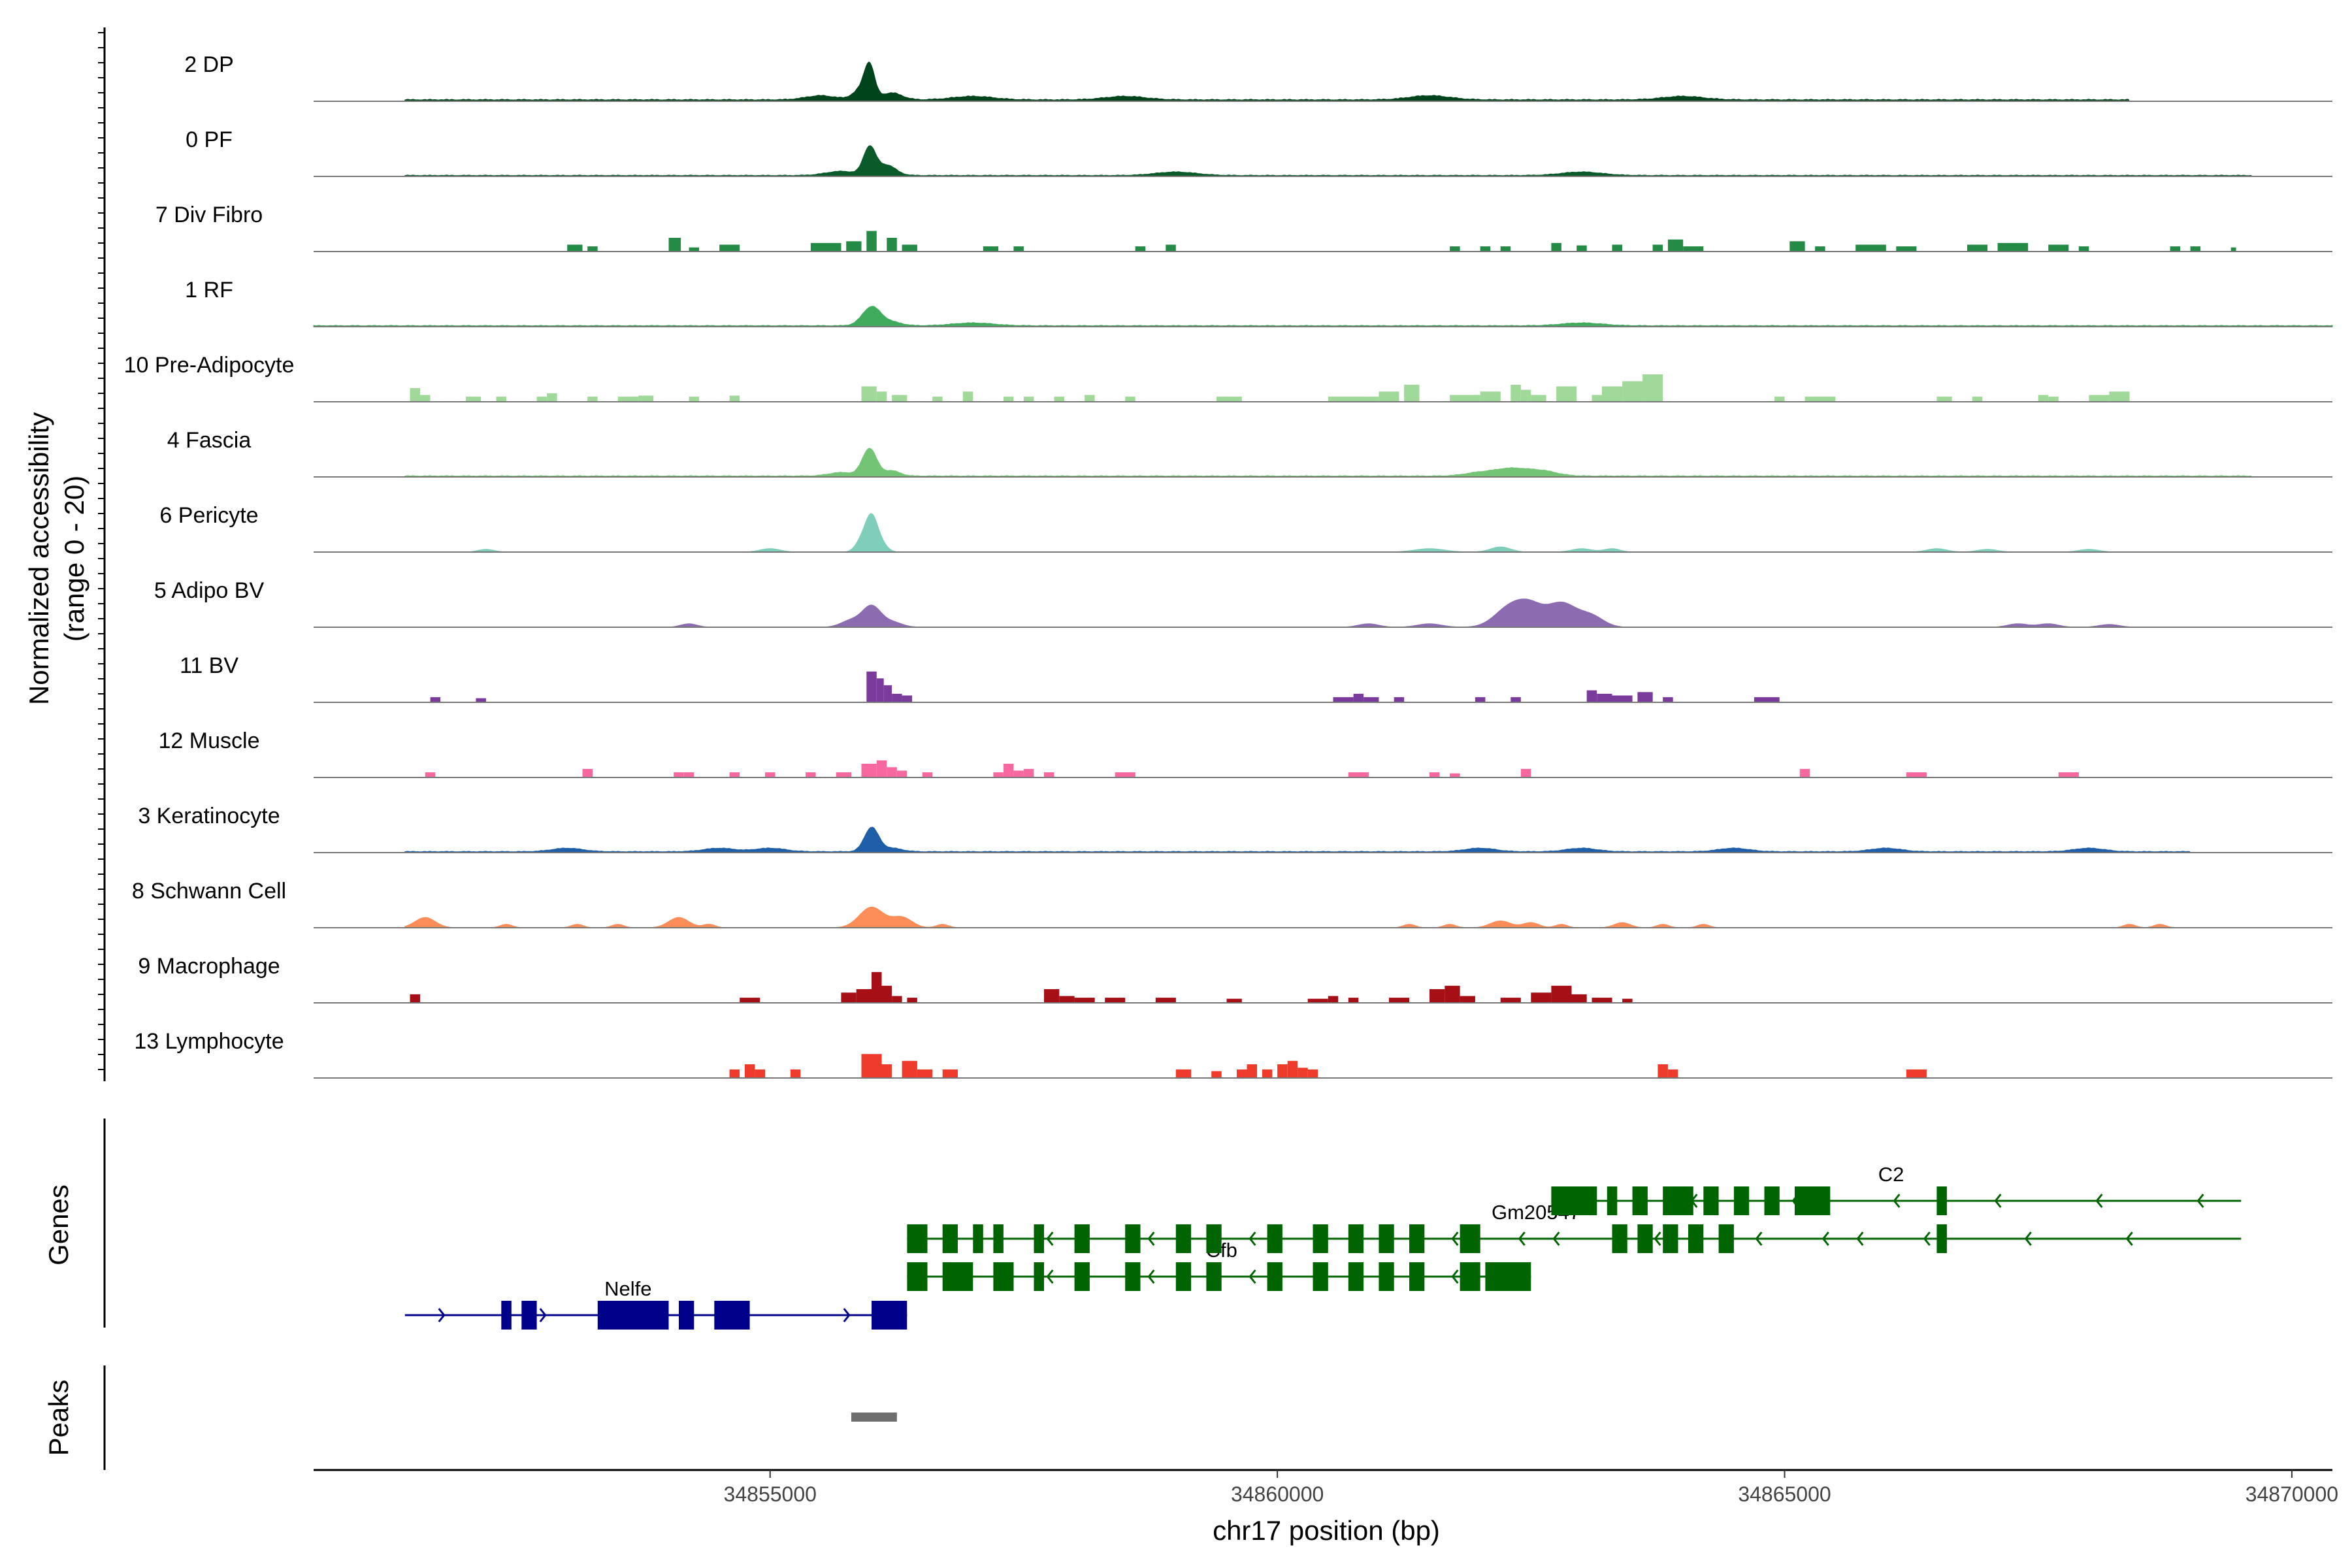 The height and width of the screenshot is (1568, 2352). Describe the element at coordinates (209, 64) in the screenshot. I see `track-label: 2 DP` at that location.